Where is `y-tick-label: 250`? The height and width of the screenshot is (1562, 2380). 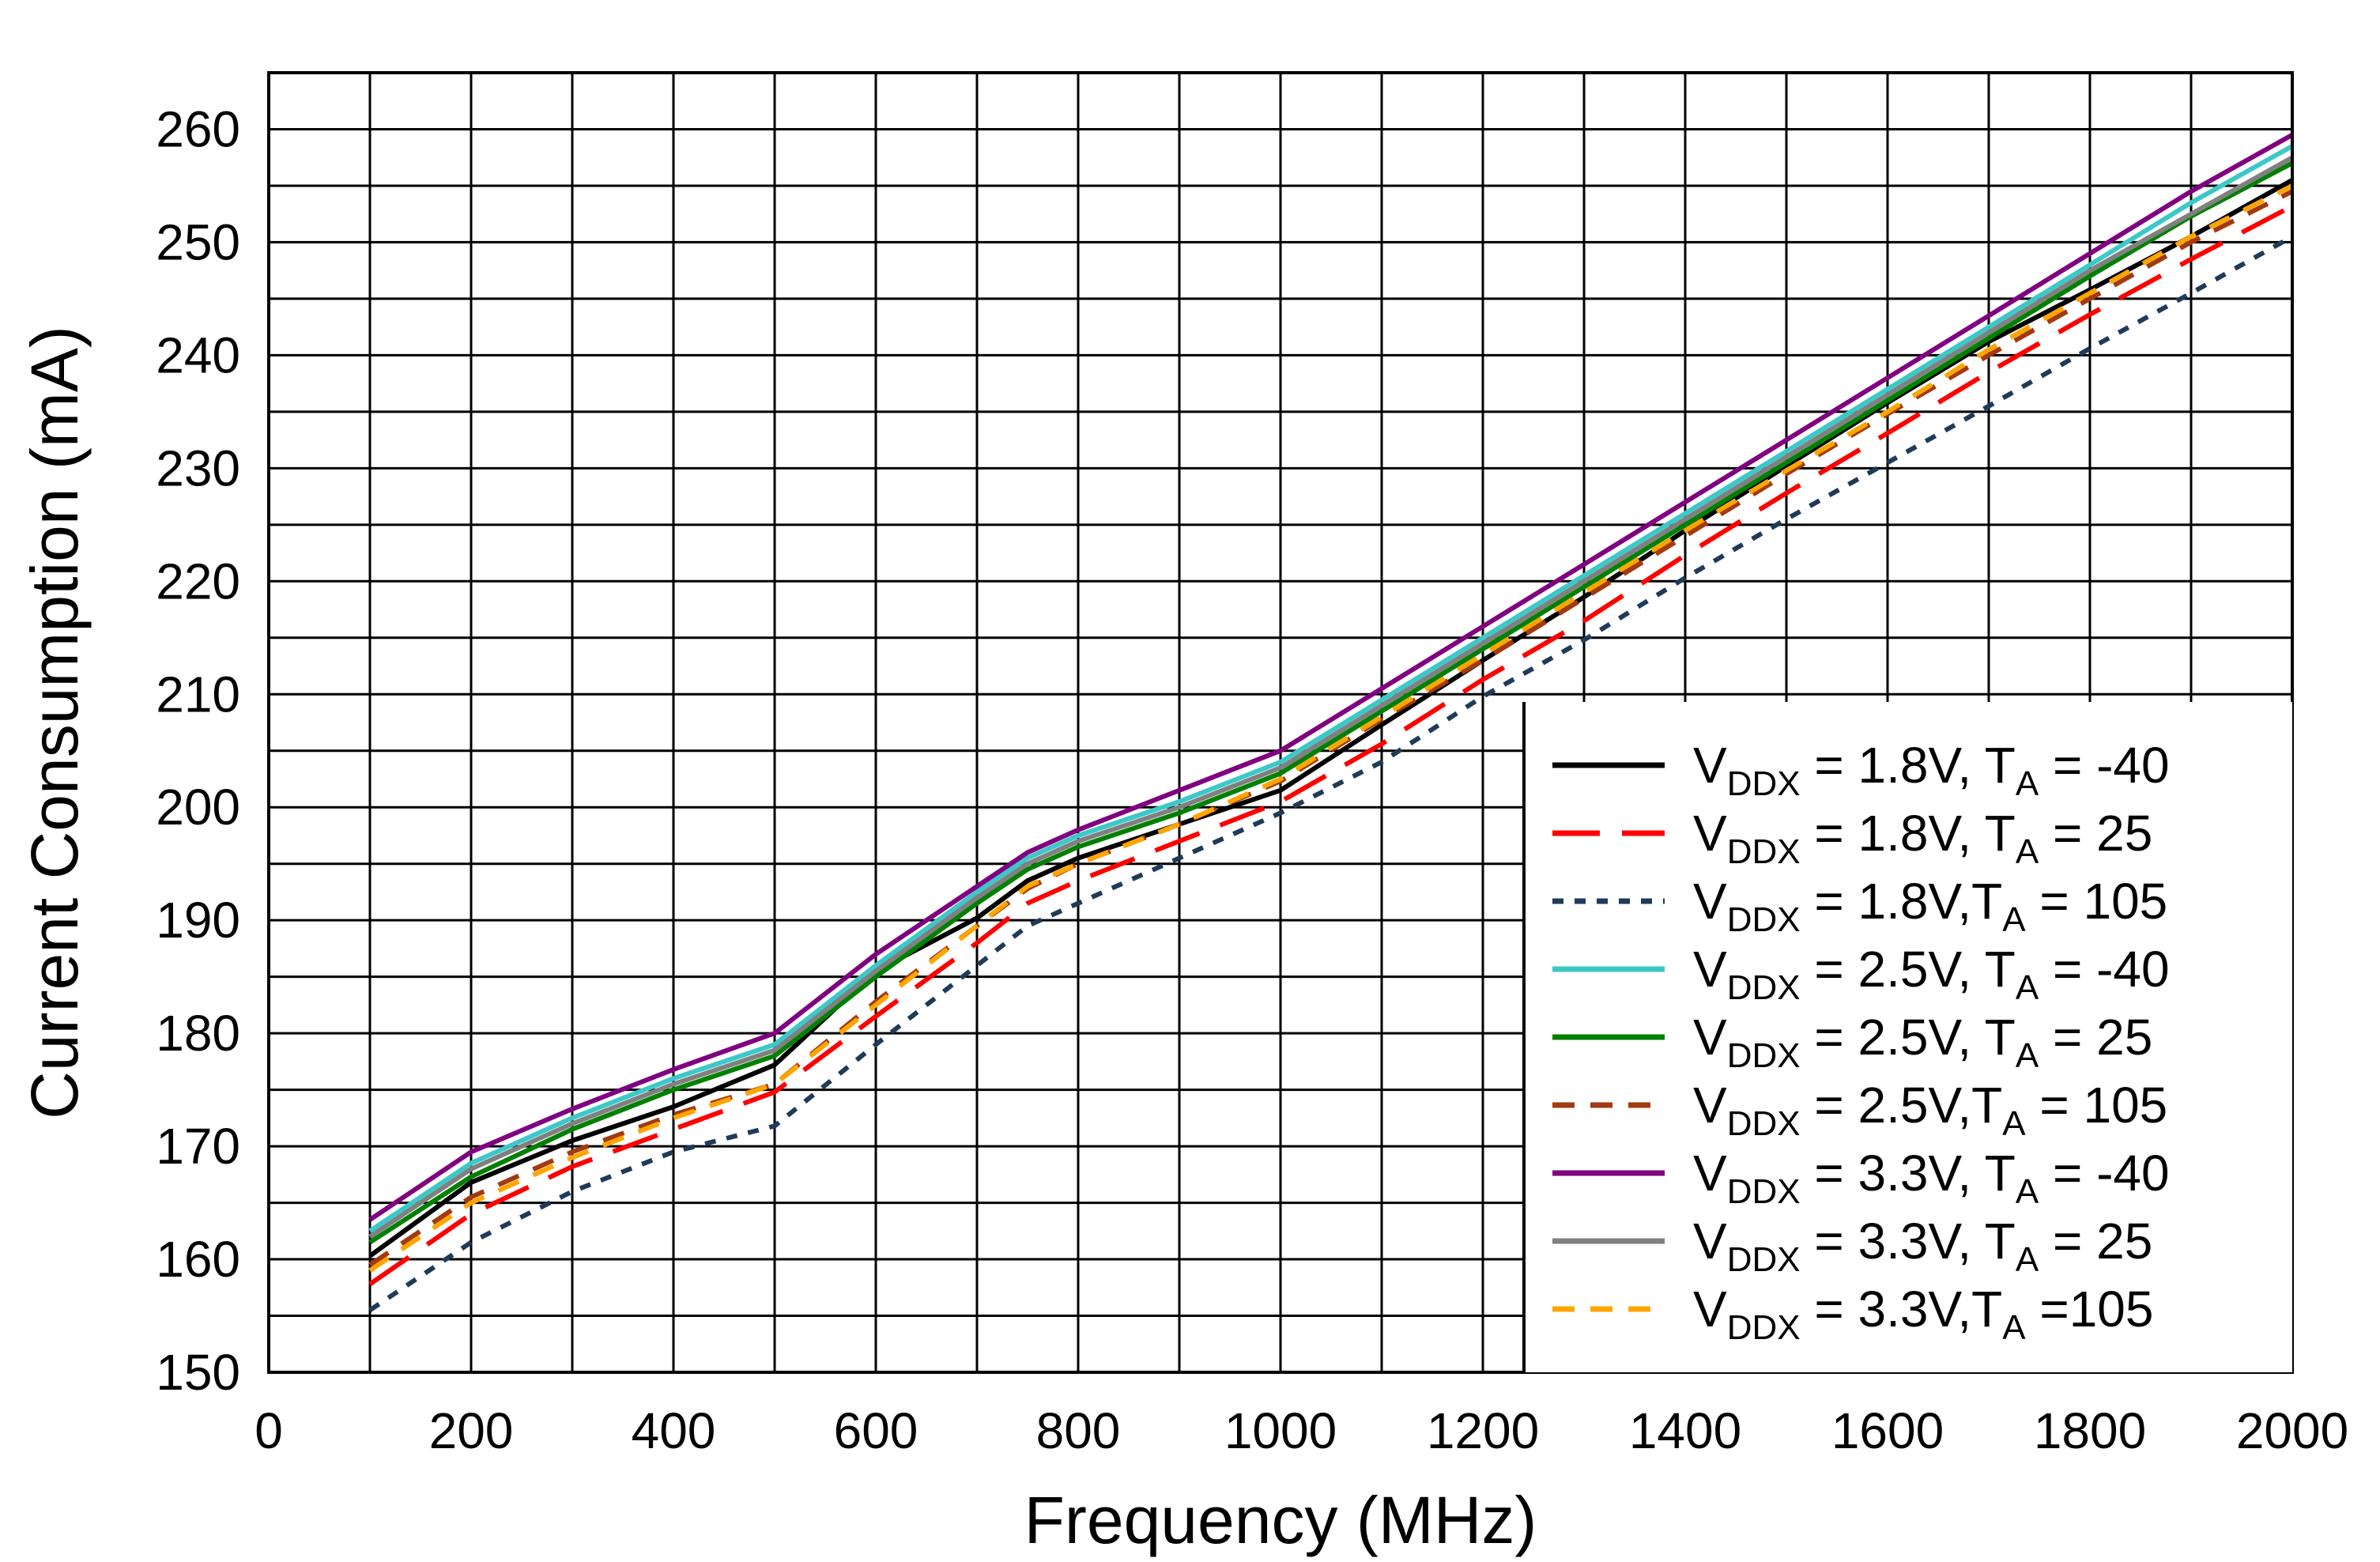 y-tick-label: 250 is located at coordinates (198, 242).